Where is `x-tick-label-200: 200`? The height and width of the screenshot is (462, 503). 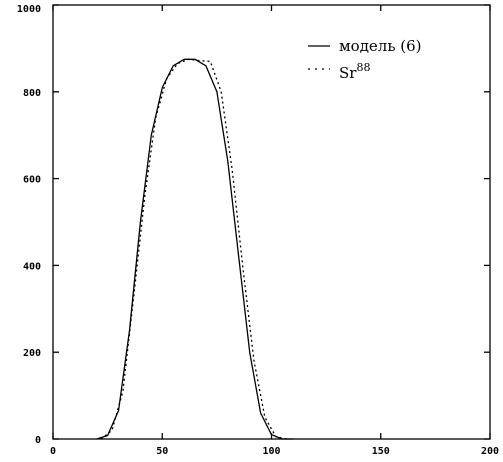 x-tick-label-200: 200 is located at coordinates (490, 451).